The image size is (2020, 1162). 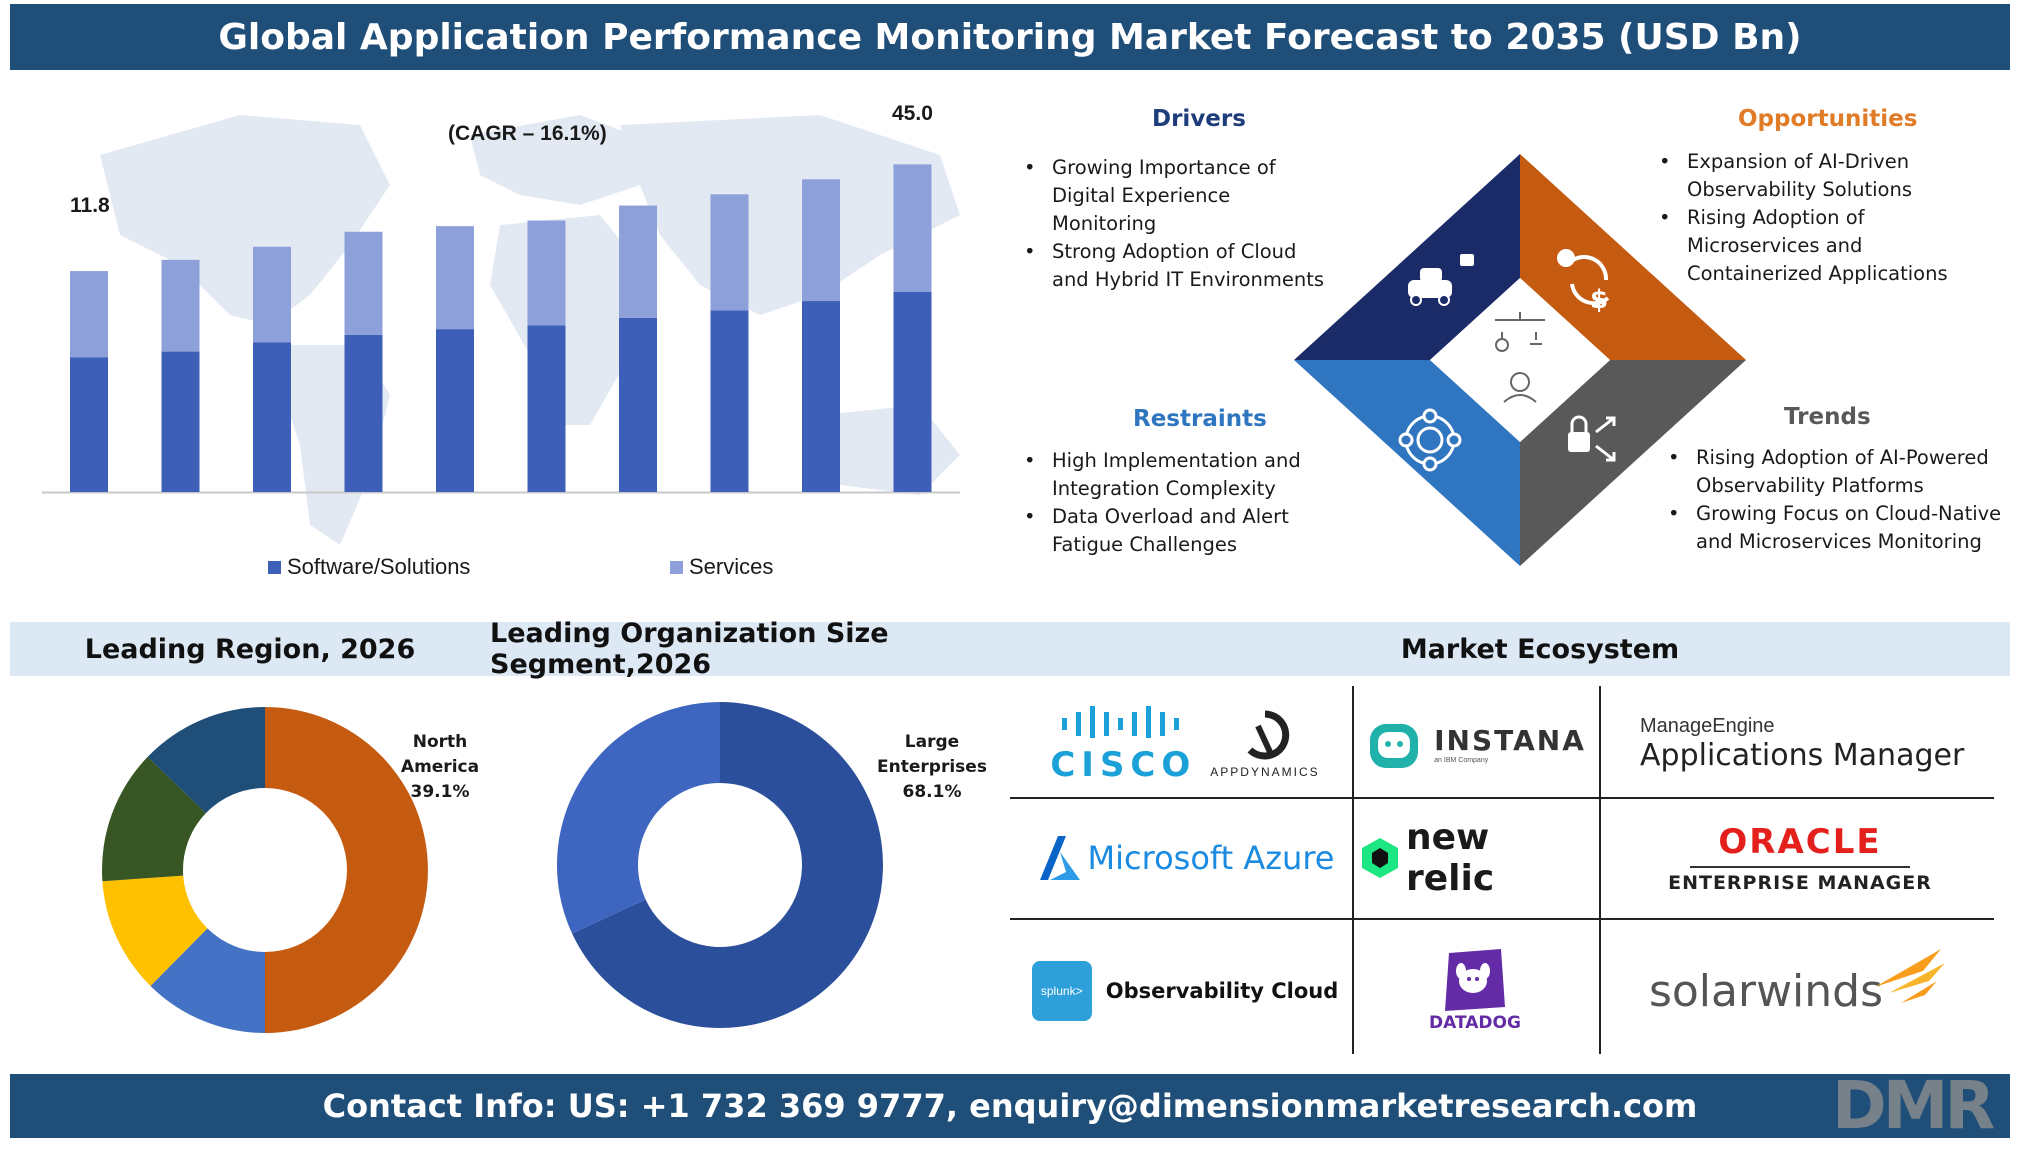 I want to click on trends-quadrant, so click(x=1633, y=463).